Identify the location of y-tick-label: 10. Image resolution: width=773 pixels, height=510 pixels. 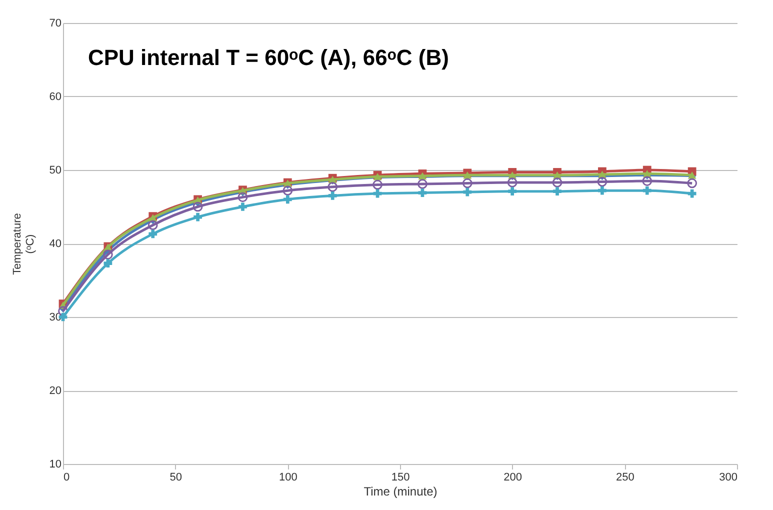
(55, 464).